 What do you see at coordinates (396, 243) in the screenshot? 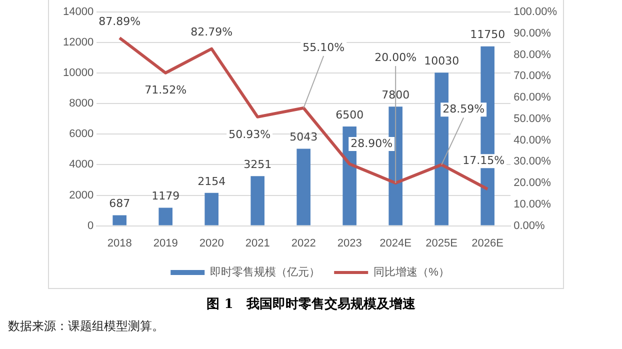
I see `x-tick-label: 2024E` at bounding box center [396, 243].